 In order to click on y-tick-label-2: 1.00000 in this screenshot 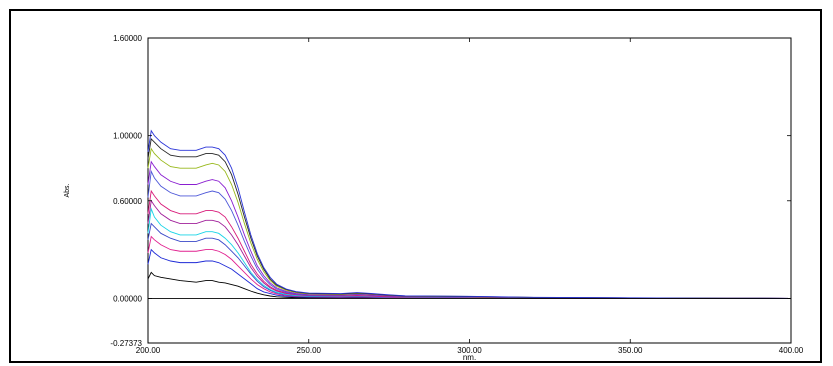, I will do `click(127, 136)`.